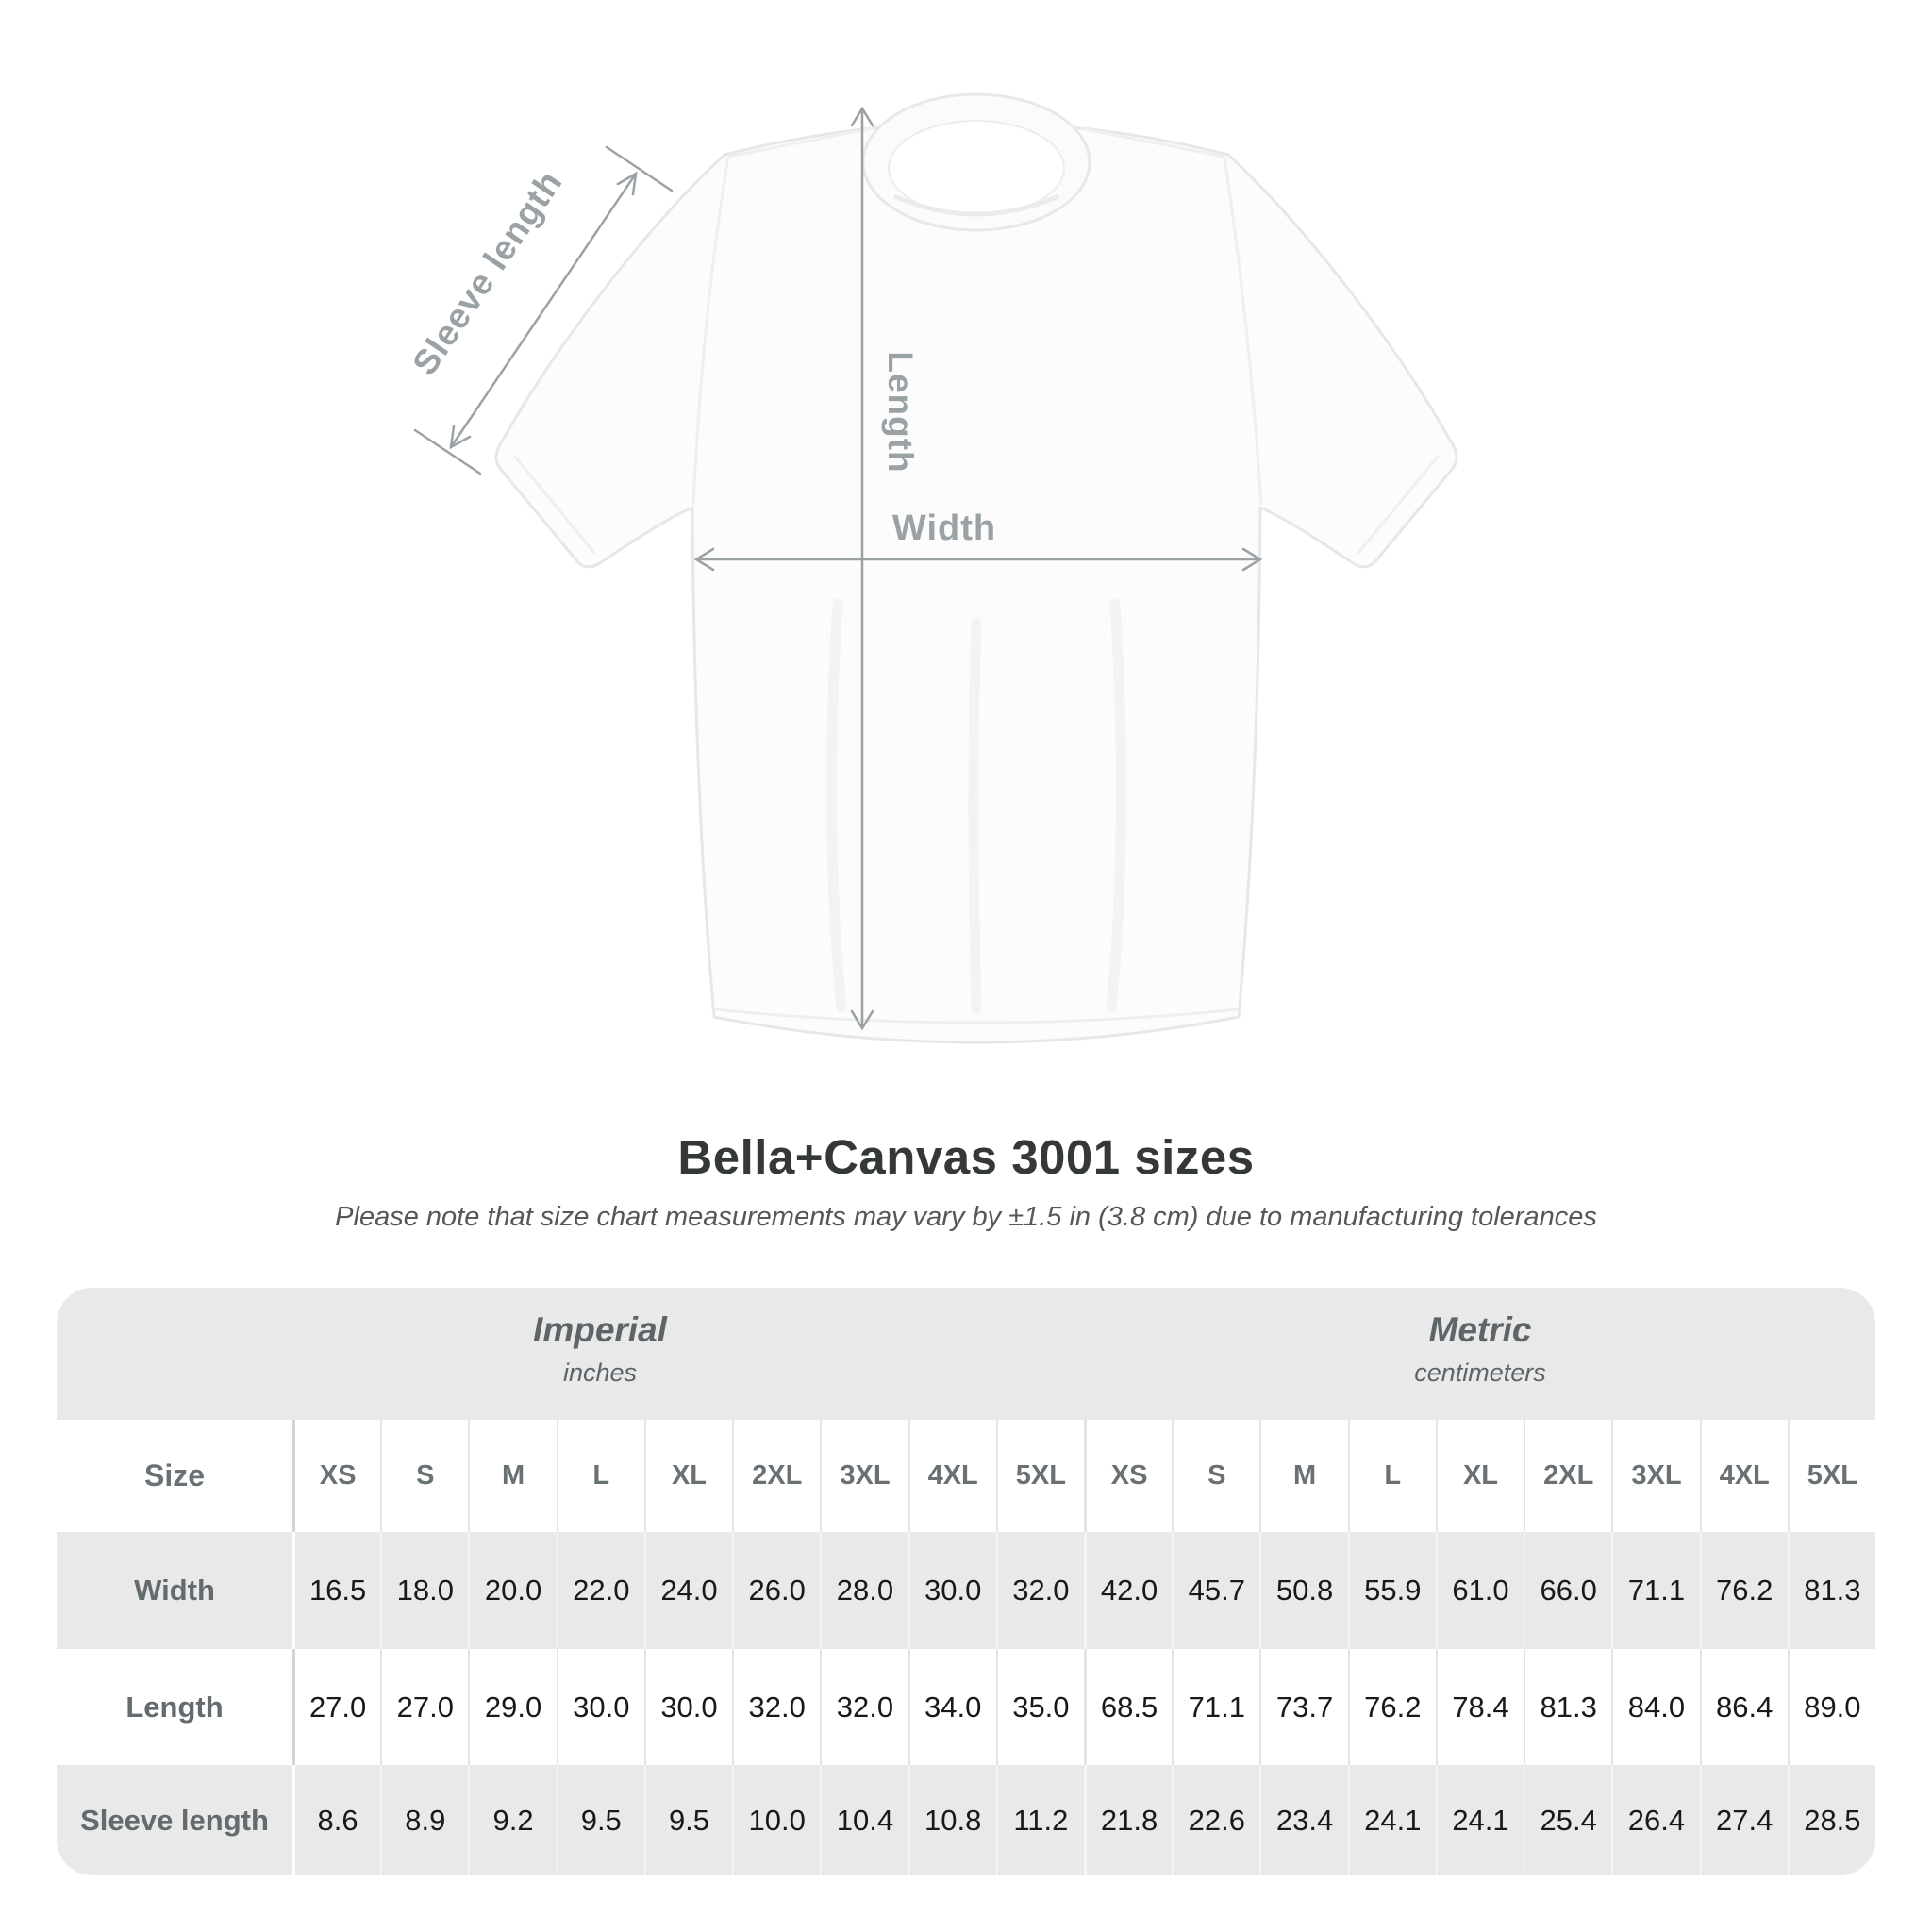 The height and width of the screenshot is (1932, 1932). What do you see at coordinates (1831, 1820) in the screenshot?
I see `measurement-cell: 28.5` at bounding box center [1831, 1820].